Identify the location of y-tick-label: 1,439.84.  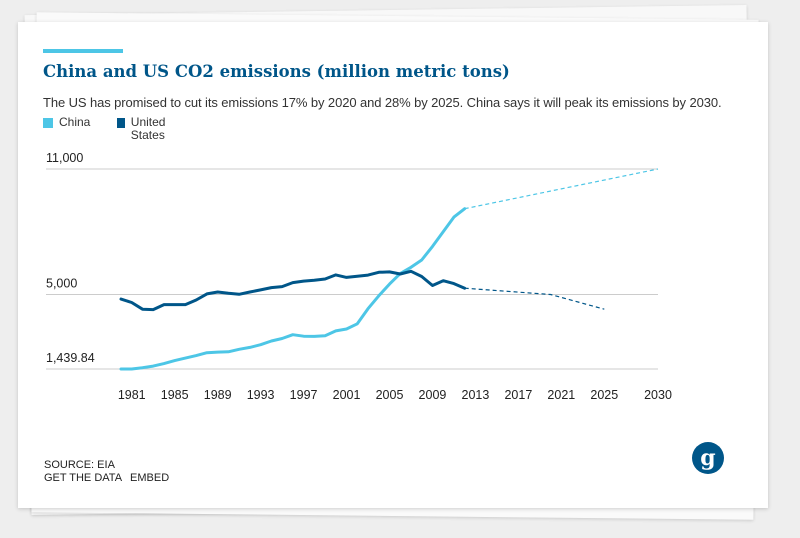
(70, 358).